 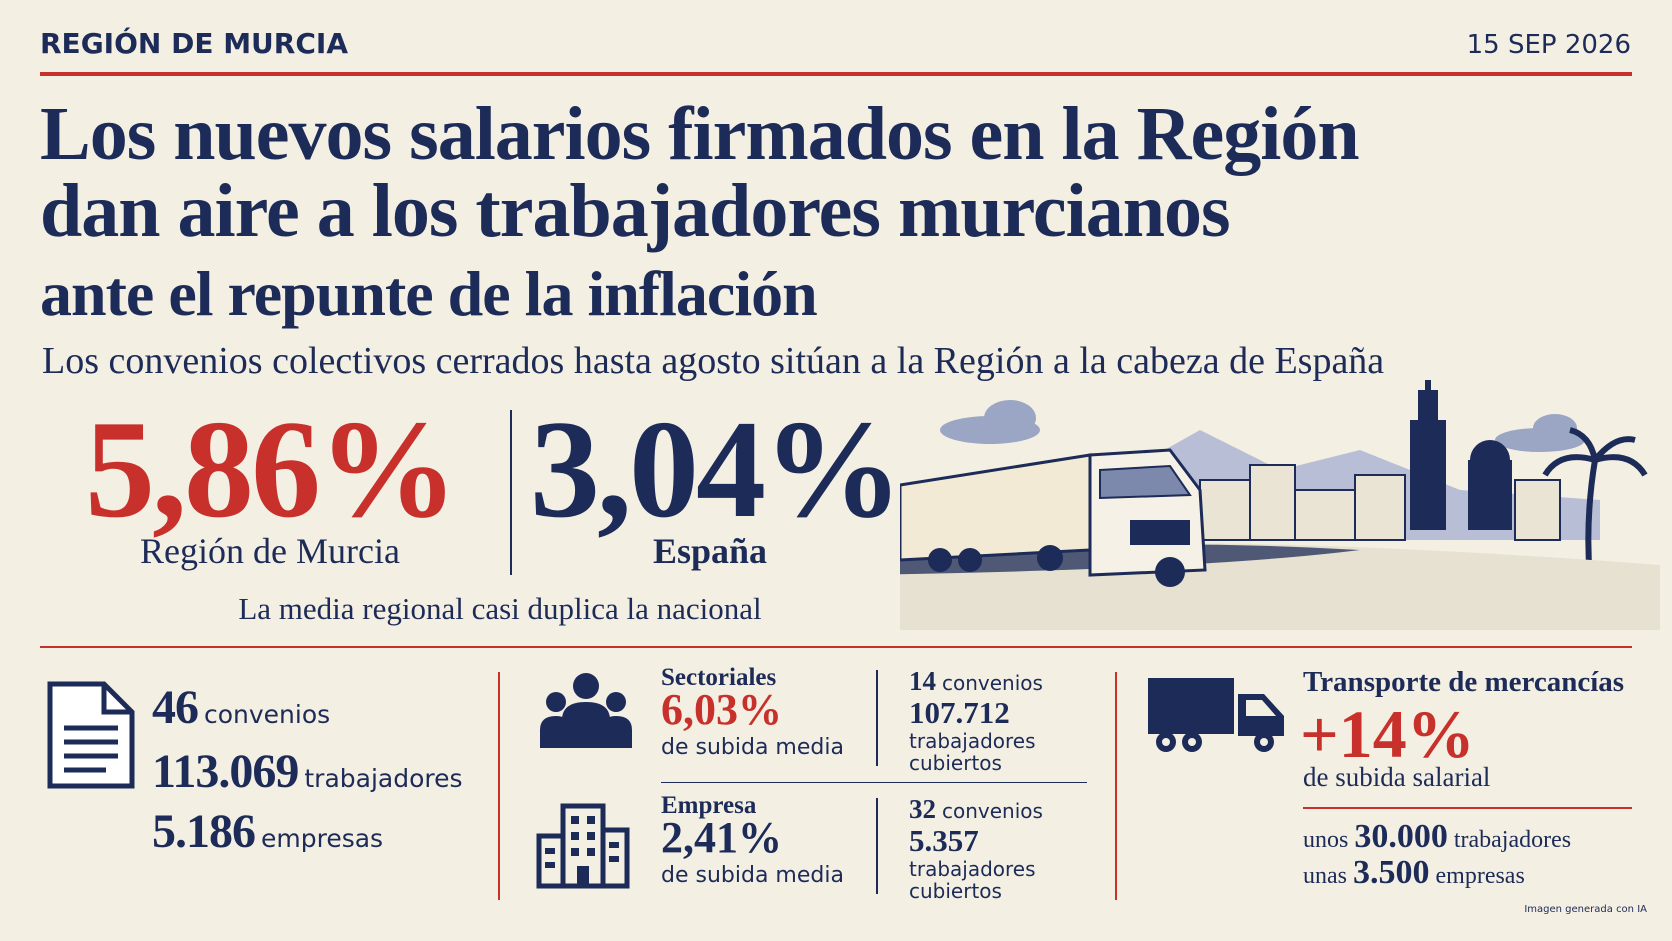 I want to click on transport-rise-label: de subida salarial, so click(x=1397, y=777).